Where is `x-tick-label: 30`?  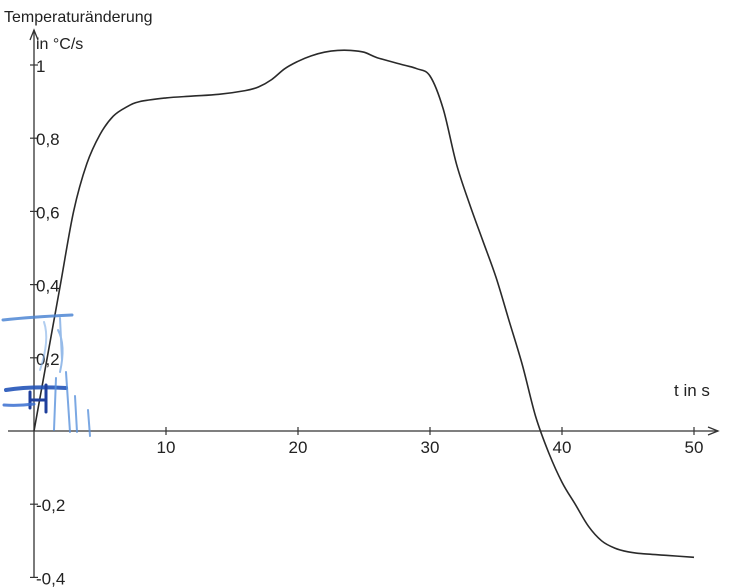
x-tick-label: 30 is located at coordinates (430, 447).